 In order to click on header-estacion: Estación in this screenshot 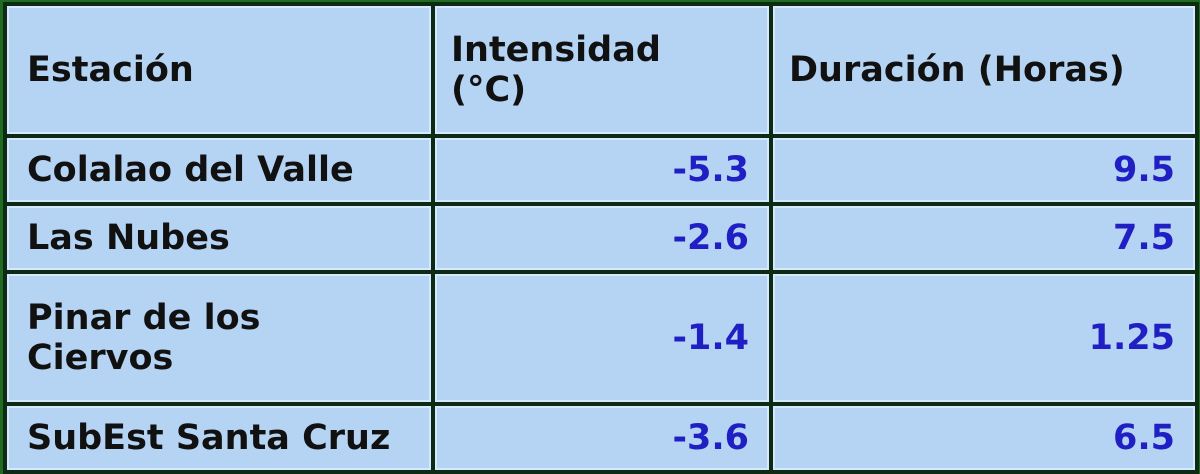, I will do `click(219, 70)`.